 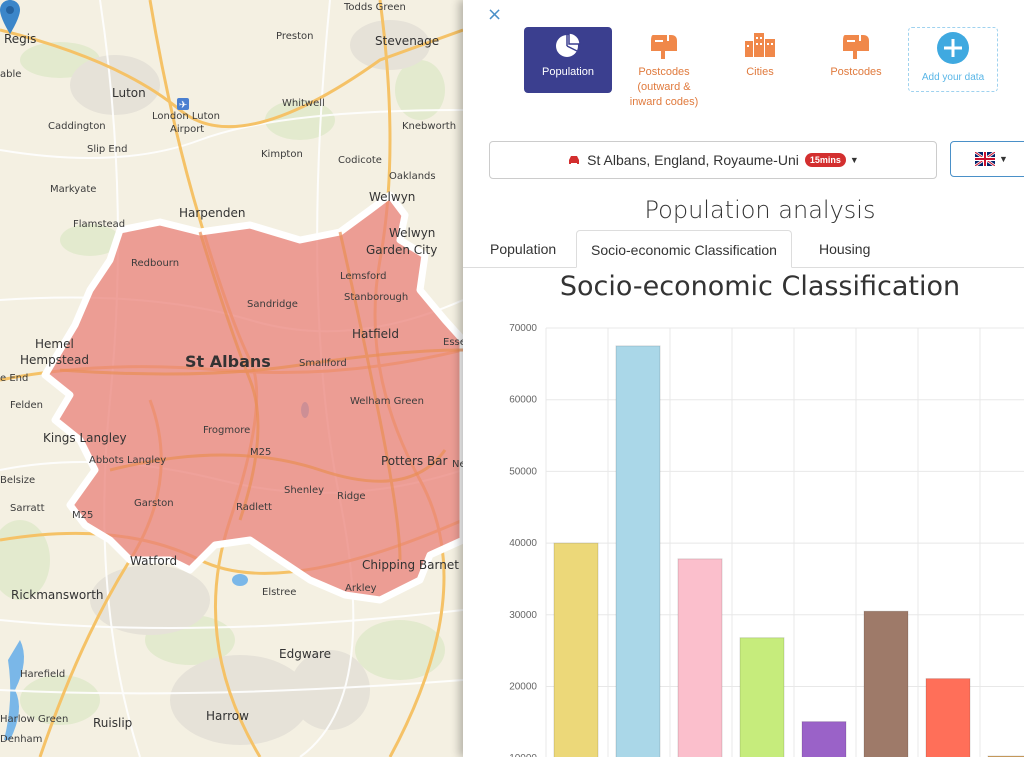 I want to click on language-selector: ▼, so click(x=987, y=159).